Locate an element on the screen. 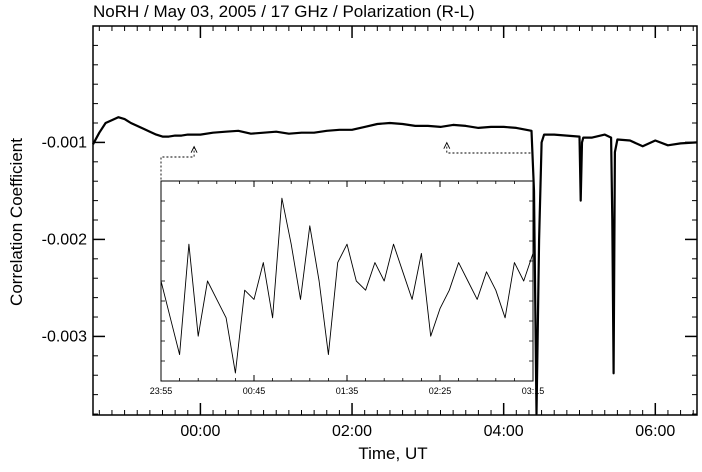  inset-x-tick-label: 23:55 is located at coordinates (161, 391).